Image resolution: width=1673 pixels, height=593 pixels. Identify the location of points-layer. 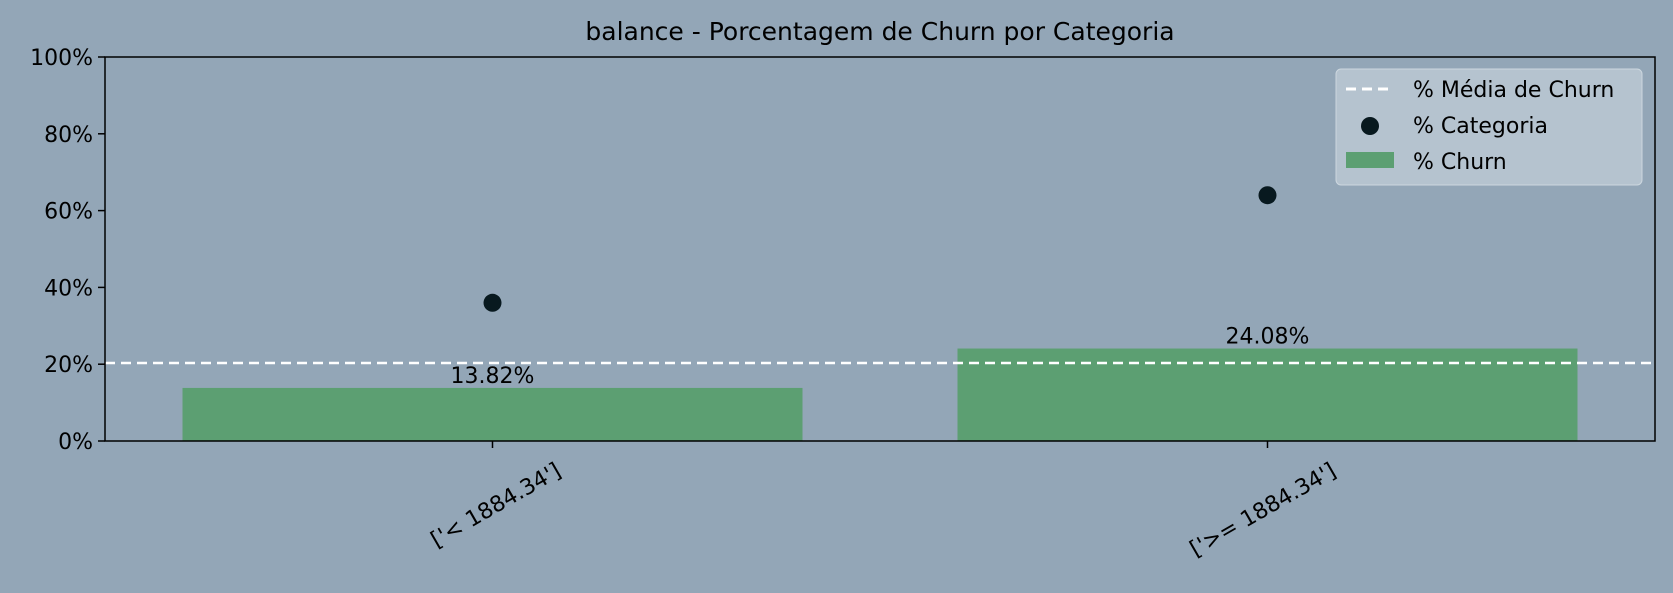
(880, 249).